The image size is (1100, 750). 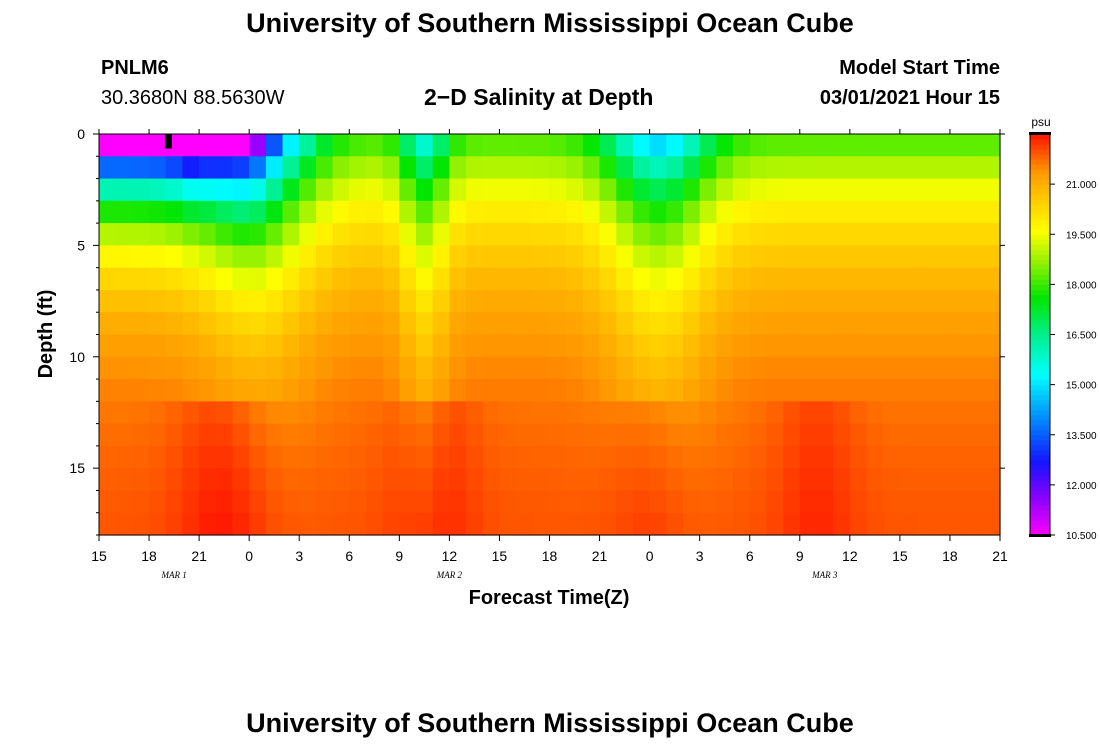 I want to click on station-id: PNLM6, so click(x=135, y=68).